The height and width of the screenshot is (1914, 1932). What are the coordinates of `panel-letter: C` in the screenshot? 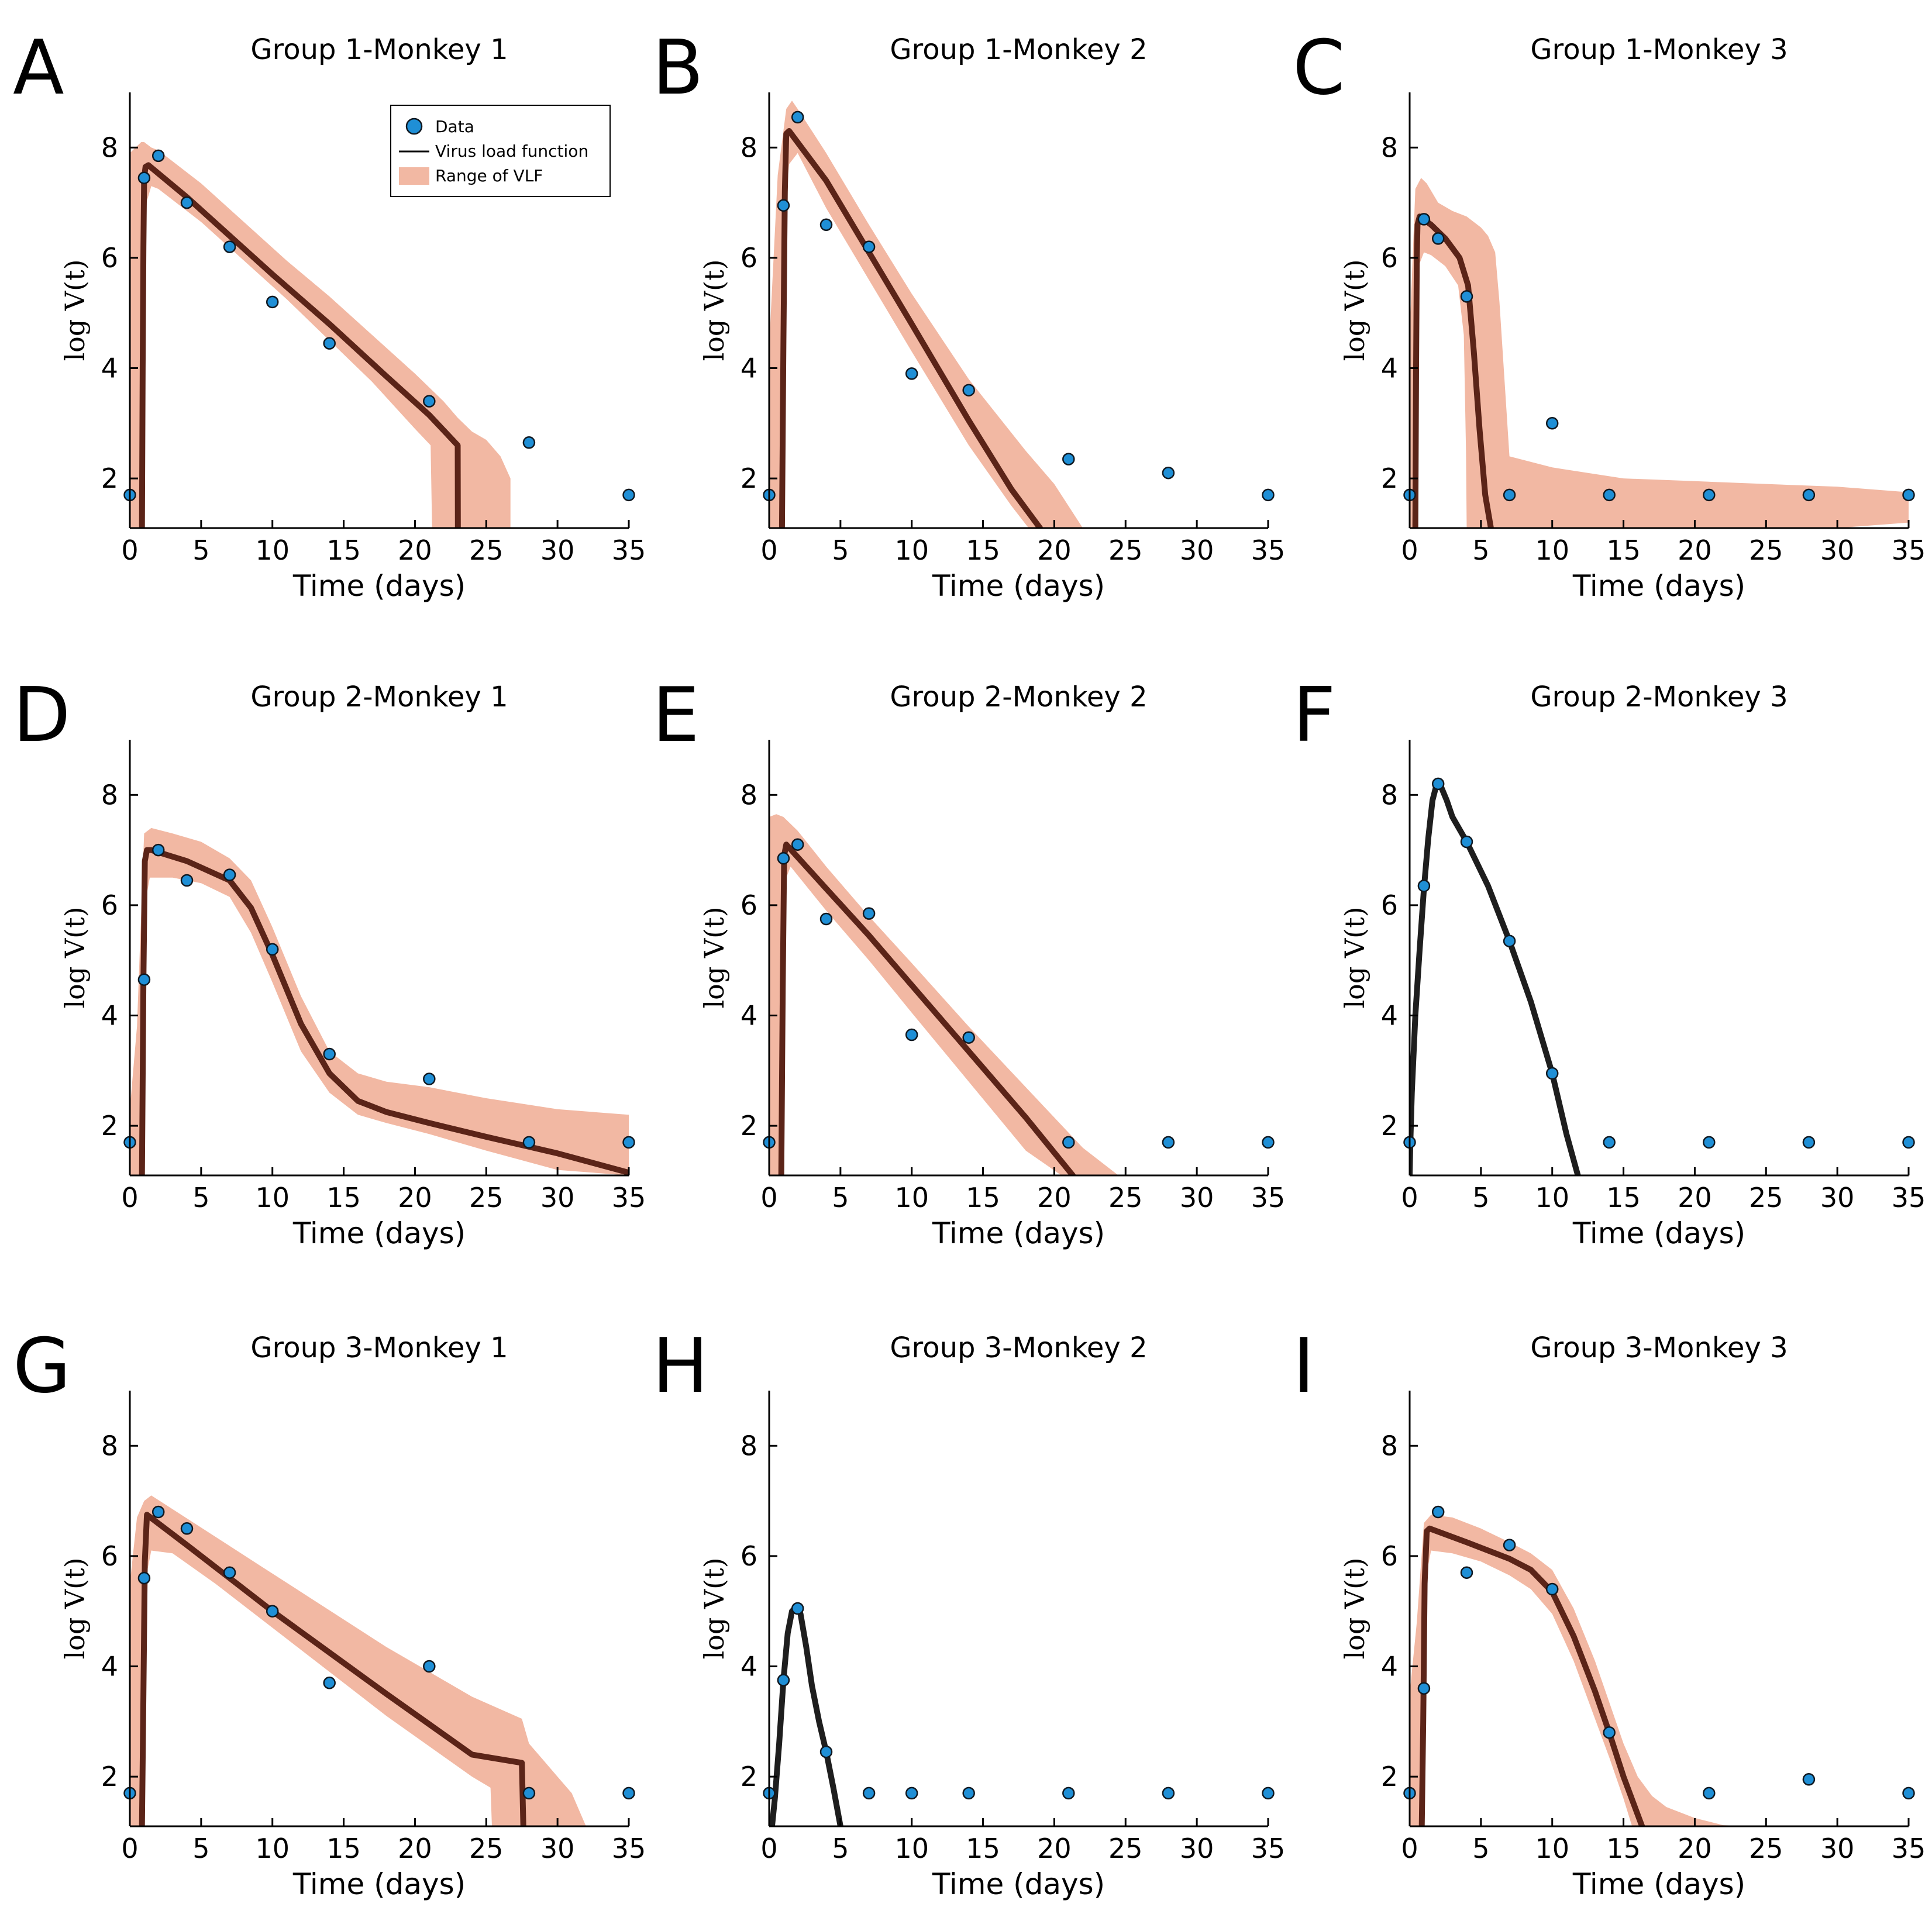 It's located at (1319, 68).